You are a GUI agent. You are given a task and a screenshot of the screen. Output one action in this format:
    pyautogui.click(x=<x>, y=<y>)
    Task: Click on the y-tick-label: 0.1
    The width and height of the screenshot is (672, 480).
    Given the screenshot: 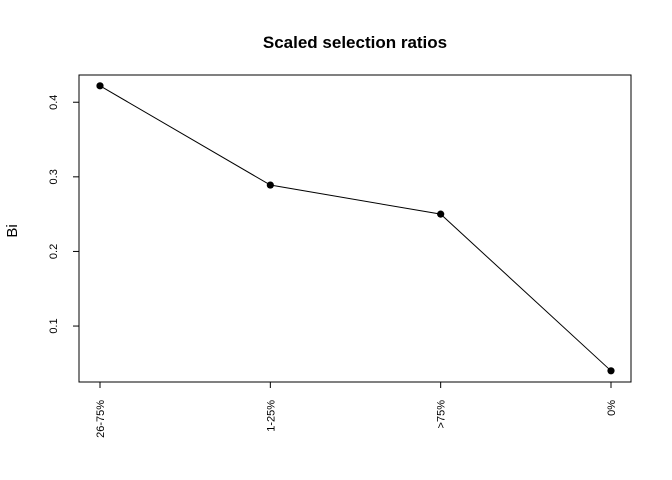 What is the action you would take?
    pyautogui.click(x=54, y=325)
    